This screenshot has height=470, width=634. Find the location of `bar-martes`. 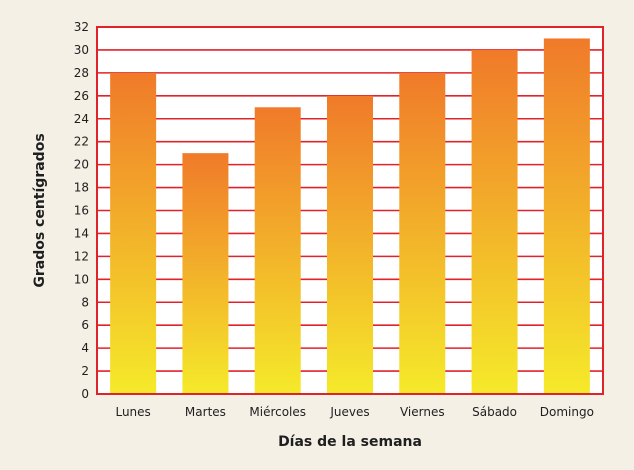

bar-martes is located at coordinates (205, 273).